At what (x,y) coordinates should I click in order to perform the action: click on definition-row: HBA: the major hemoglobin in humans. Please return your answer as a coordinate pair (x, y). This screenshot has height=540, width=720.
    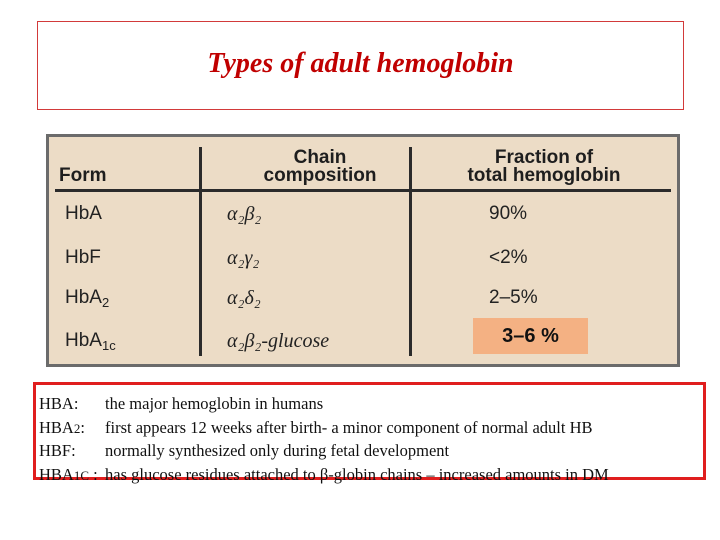
    Looking at the image, I should click on (371, 405).